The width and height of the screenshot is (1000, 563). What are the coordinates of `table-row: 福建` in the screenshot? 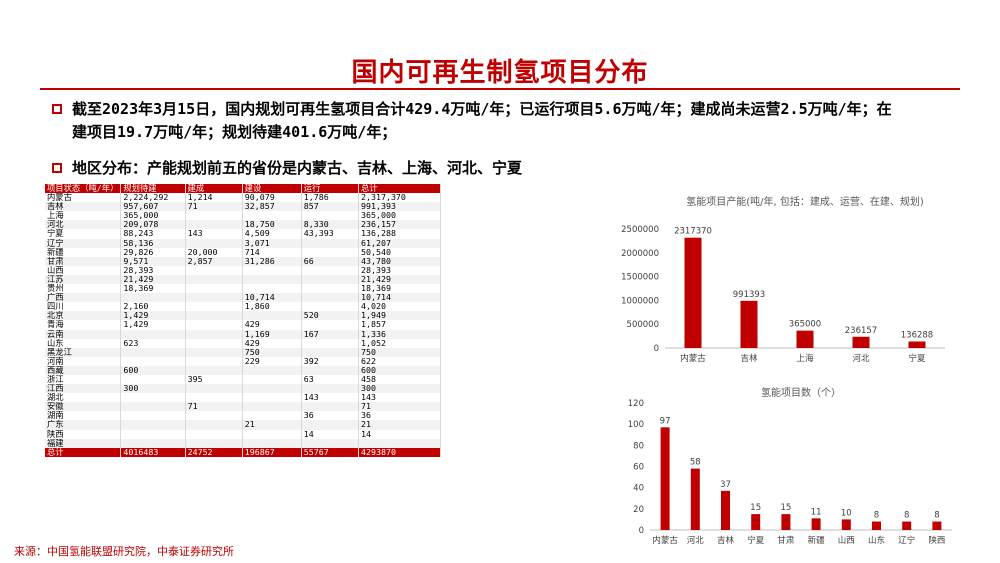 It's located at (243, 443).